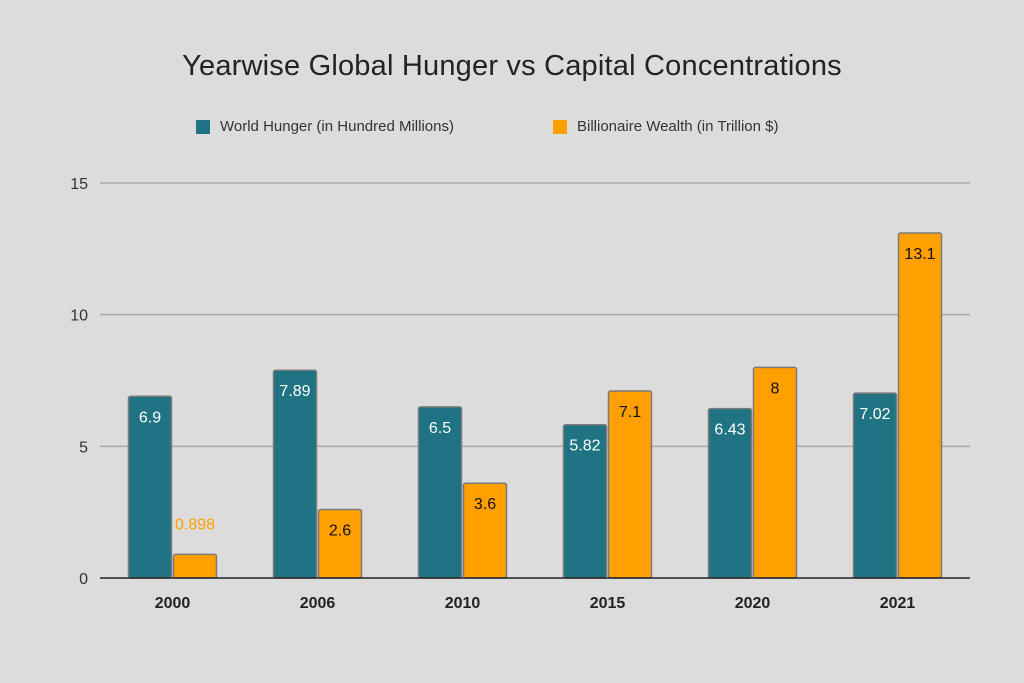  Describe the element at coordinates (195, 524) in the screenshot. I see `data-label-billionaire-wealth-2000: 0.898` at that location.